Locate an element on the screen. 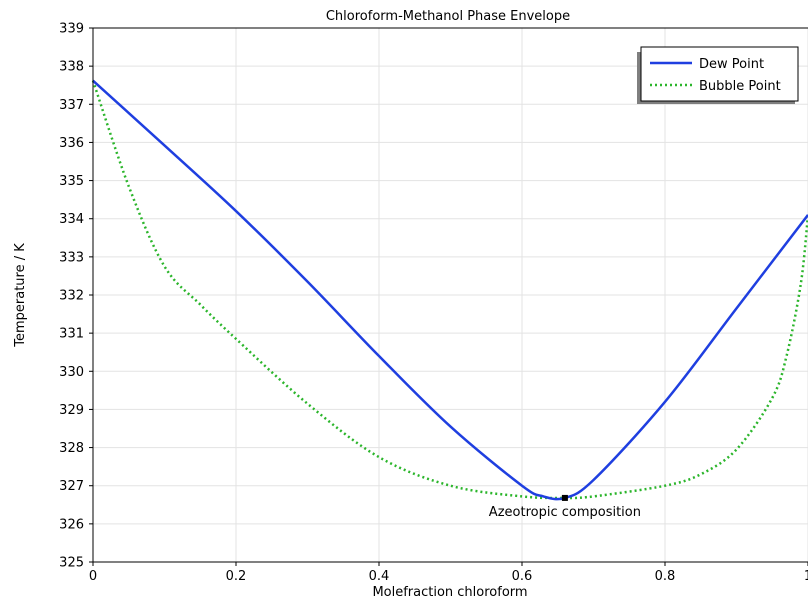 Image resolution: width=808 pixels, height=601 pixels. chart-title: Chloroform-Methanol Phase Envelope is located at coordinates (448, 16).